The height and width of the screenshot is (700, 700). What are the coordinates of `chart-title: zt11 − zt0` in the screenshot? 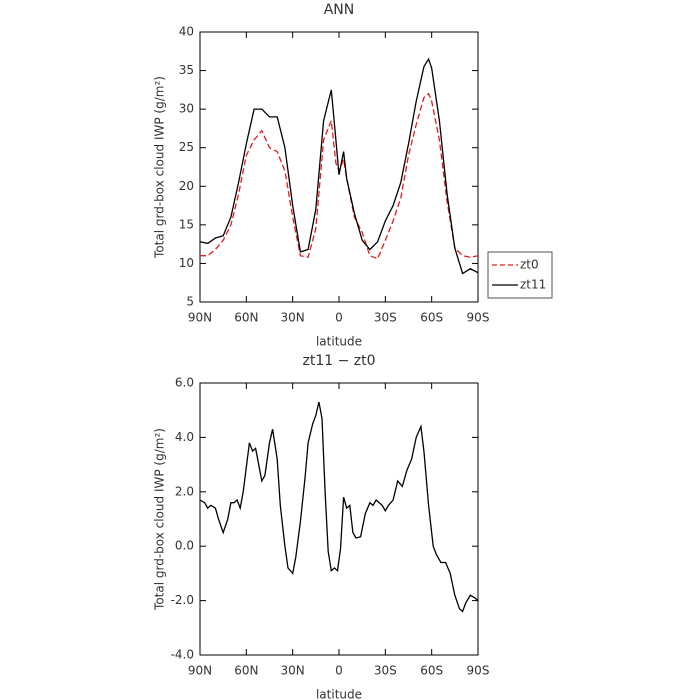 It's located at (338, 361).